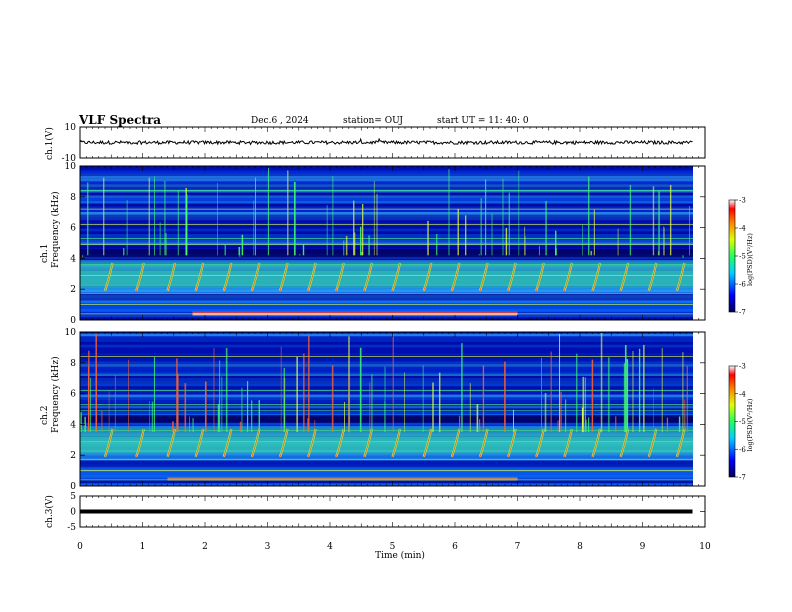  What do you see at coordinates (69, 159) in the screenshot?
I see `y-tick-label: -10` at bounding box center [69, 159].